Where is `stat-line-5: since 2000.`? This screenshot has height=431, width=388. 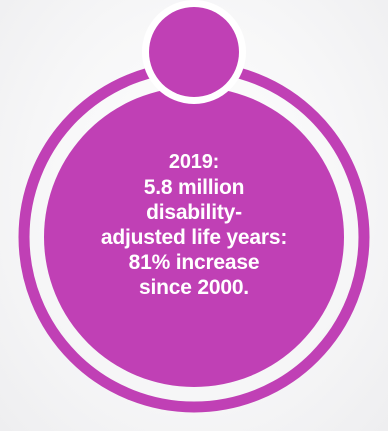 stat-line-5: since 2000. is located at coordinates (194, 287).